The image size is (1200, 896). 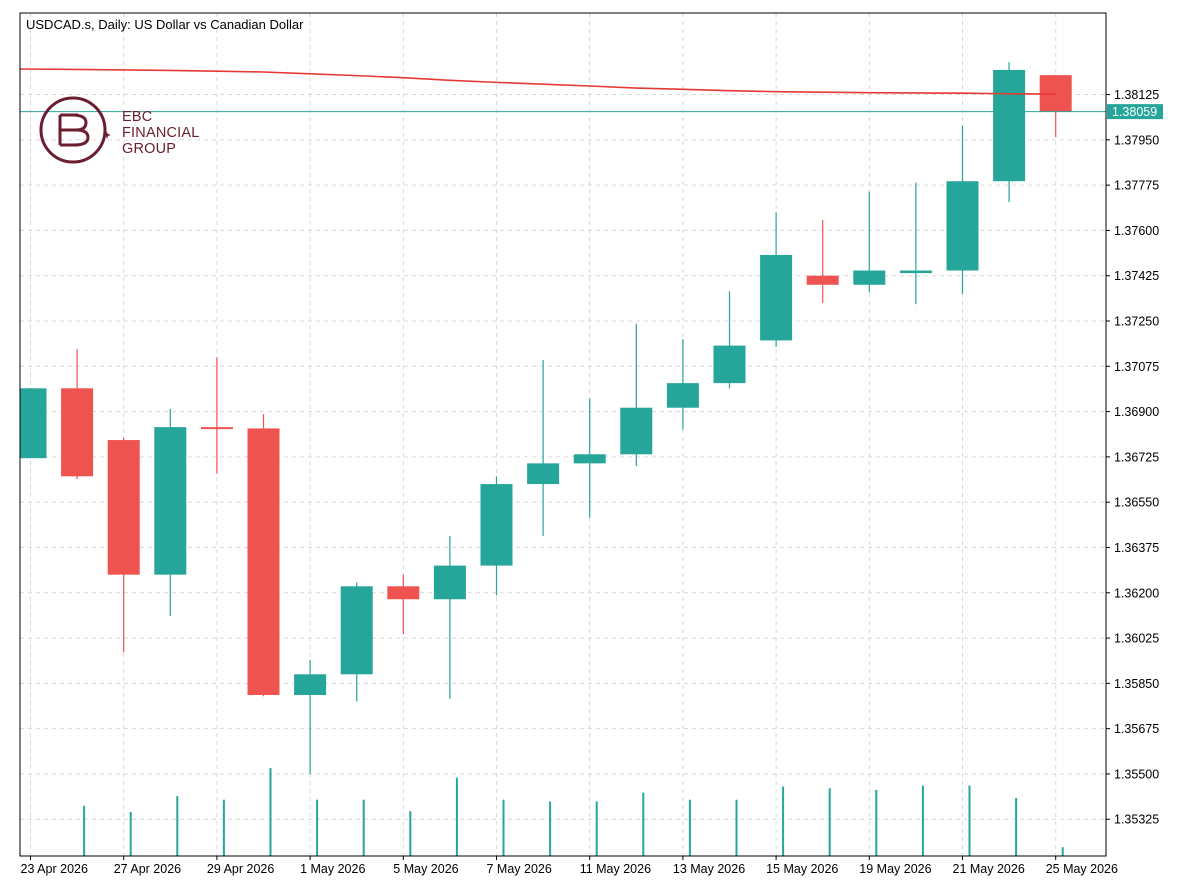 What do you see at coordinates (519, 869) in the screenshot?
I see `x-tick-label: 7 May 2026` at bounding box center [519, 869].